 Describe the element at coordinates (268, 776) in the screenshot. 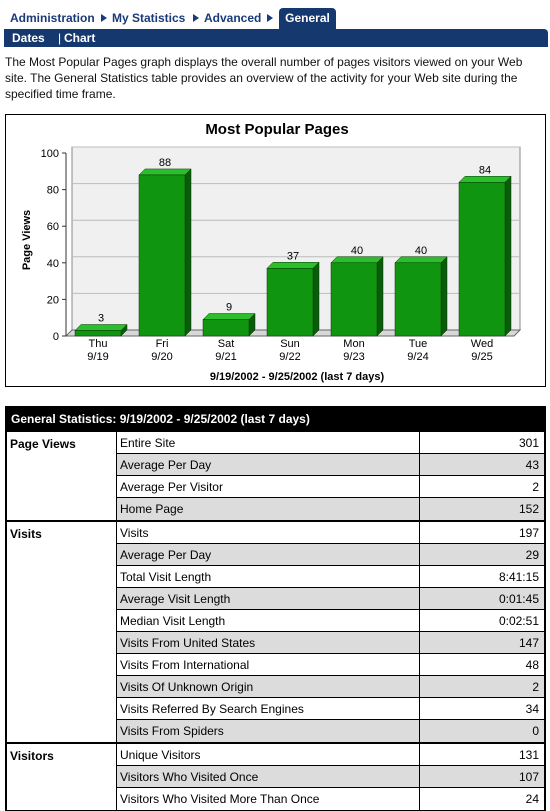

I see `stat-label: Visitors Who Visited Once` at that location.